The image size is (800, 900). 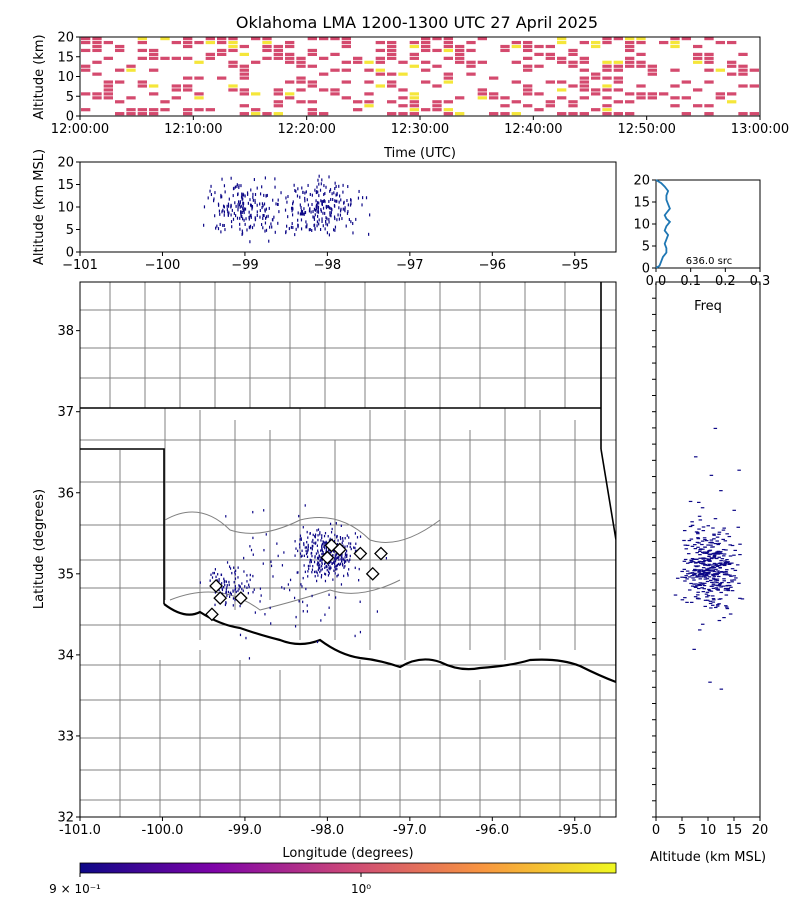 What do you see at coordinates (608, 565) in the screenshot?
I see `arkansas-border` at bounding box center [608, 565].